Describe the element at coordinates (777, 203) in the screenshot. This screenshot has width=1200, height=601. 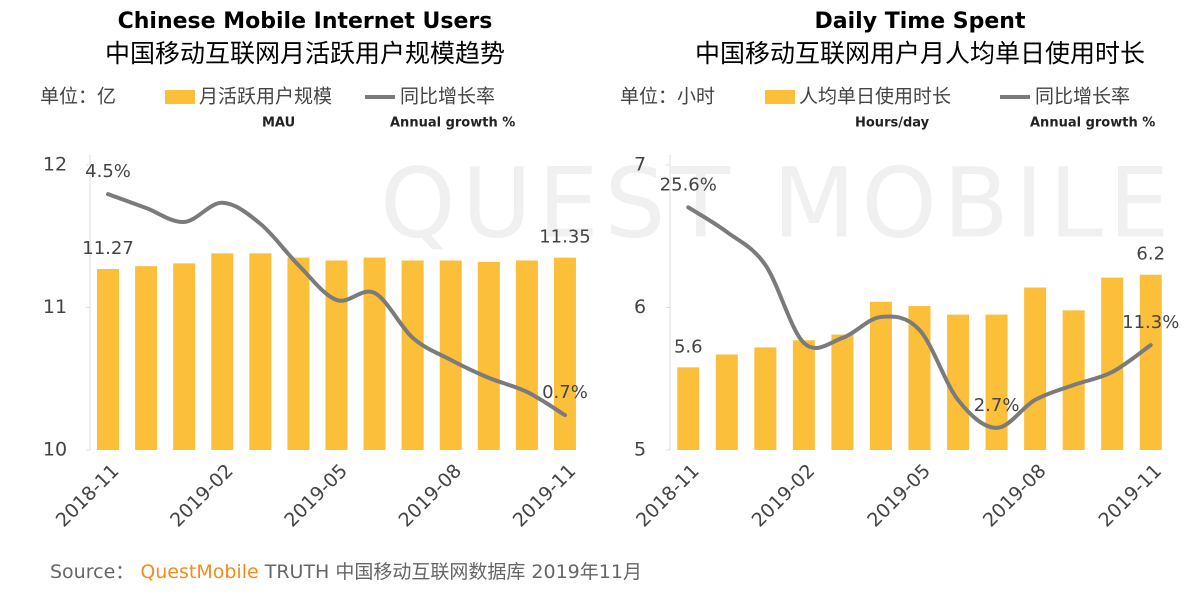
I see `watermark: QUEST MOBILE` at that location.